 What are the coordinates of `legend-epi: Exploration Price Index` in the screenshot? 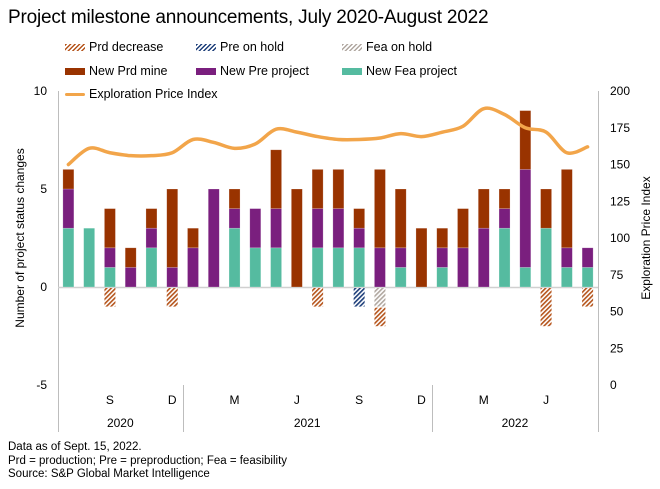 It's located at (141, 94).